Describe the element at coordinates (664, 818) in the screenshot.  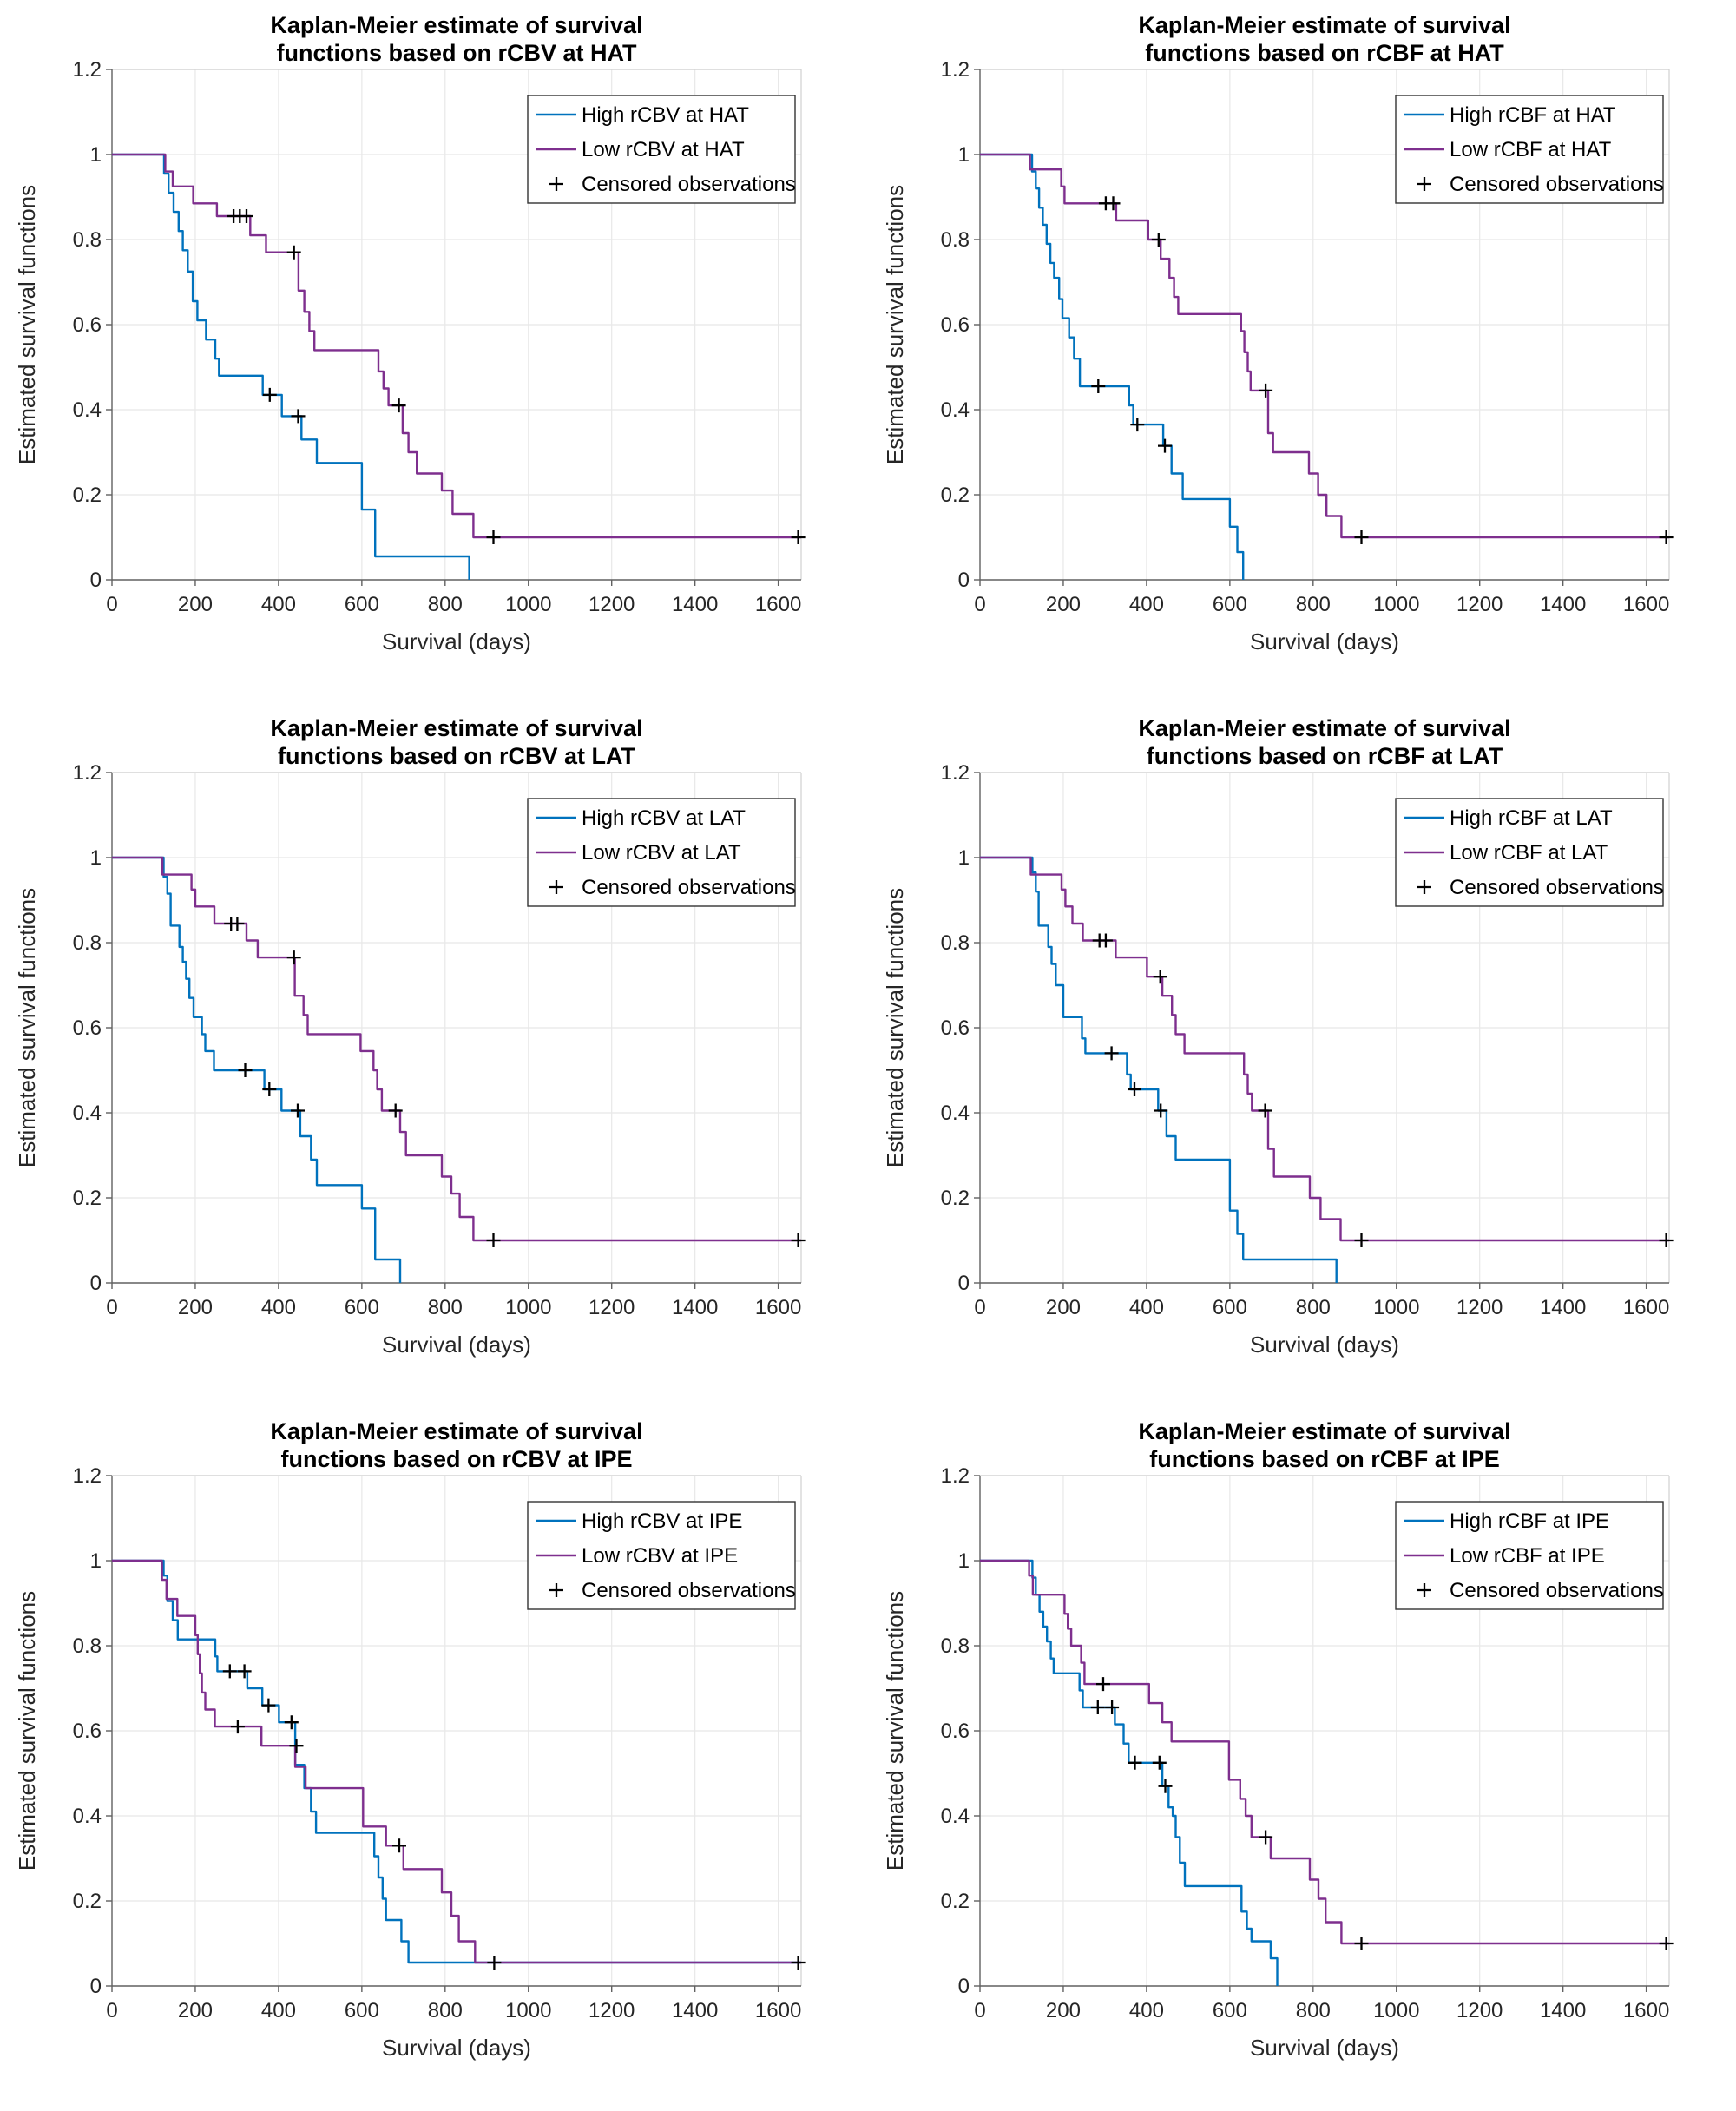
I see `legend-label-high: High rCBV at LAT` at that location.